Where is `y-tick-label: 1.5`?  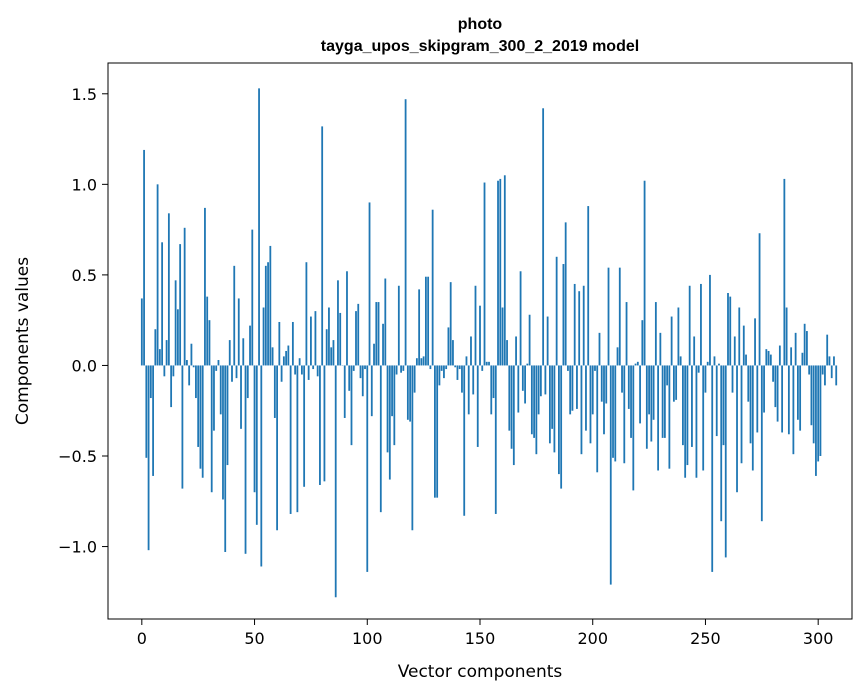
y-tick-label: 1.5 is located at coordinates (84, 94).